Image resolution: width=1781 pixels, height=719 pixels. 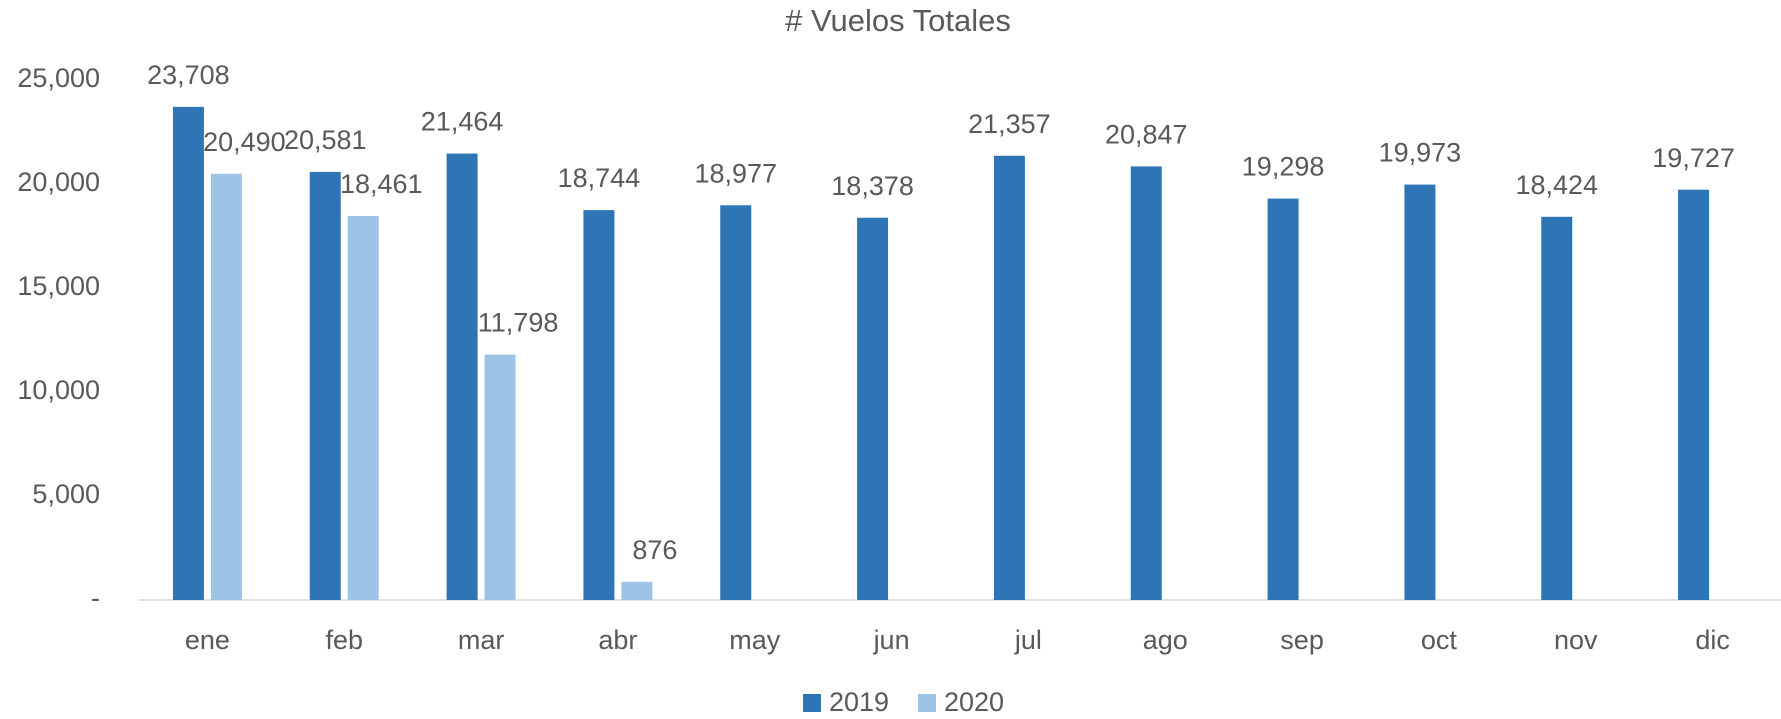 I want to click on data-label: 876, so click(x=654, y=550).